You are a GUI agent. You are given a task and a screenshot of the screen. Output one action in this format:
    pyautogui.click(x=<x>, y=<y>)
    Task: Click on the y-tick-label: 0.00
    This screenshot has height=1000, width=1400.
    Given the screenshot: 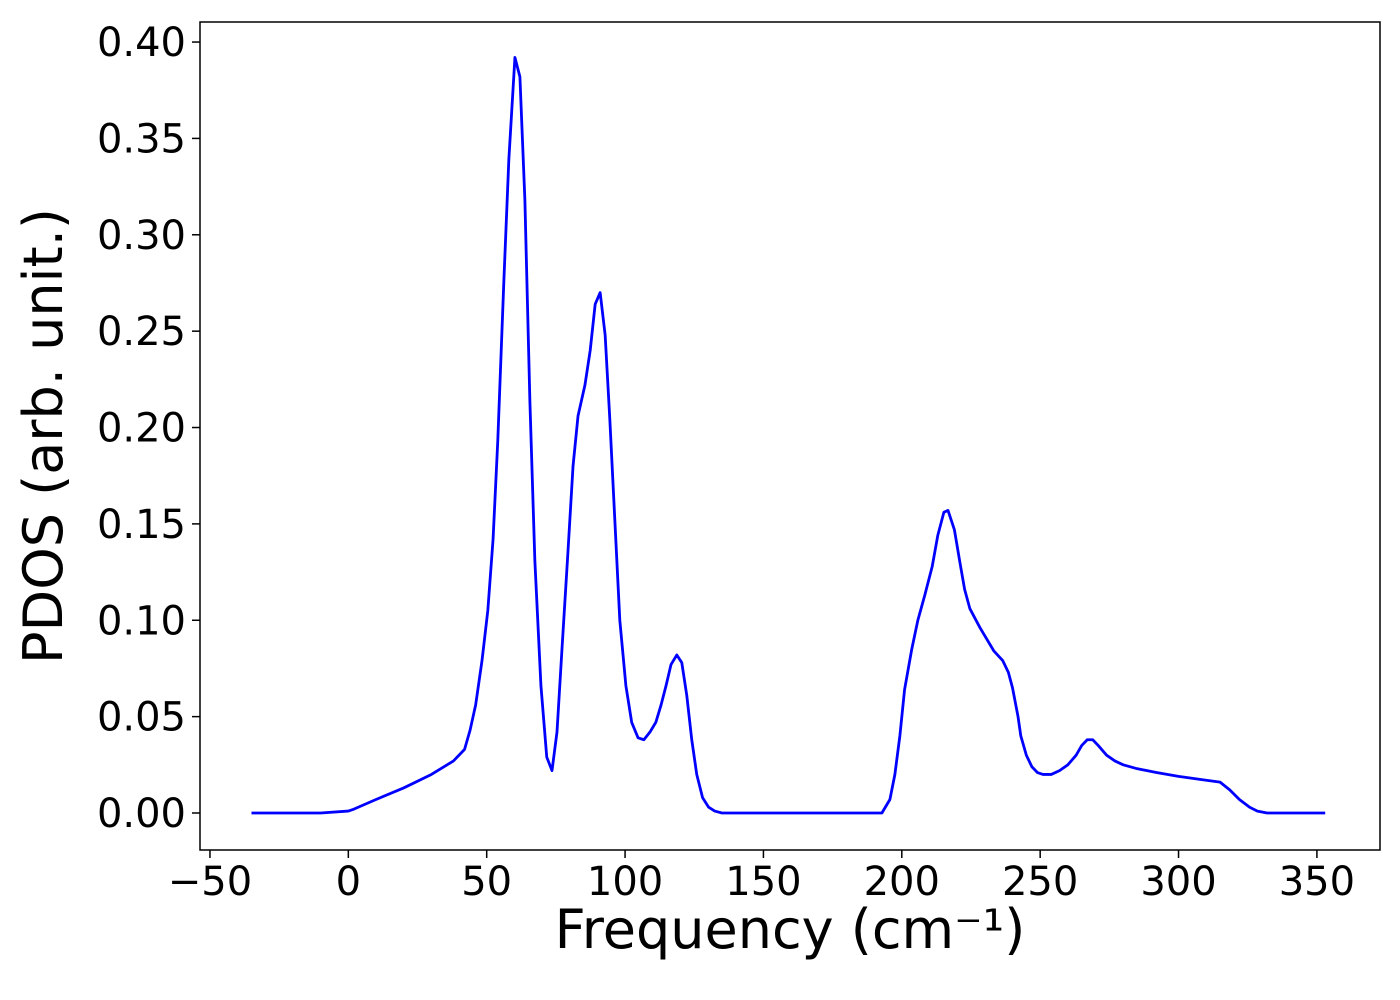 What is the action you would take?
    pyautogui.click(x=141, y=814)
    